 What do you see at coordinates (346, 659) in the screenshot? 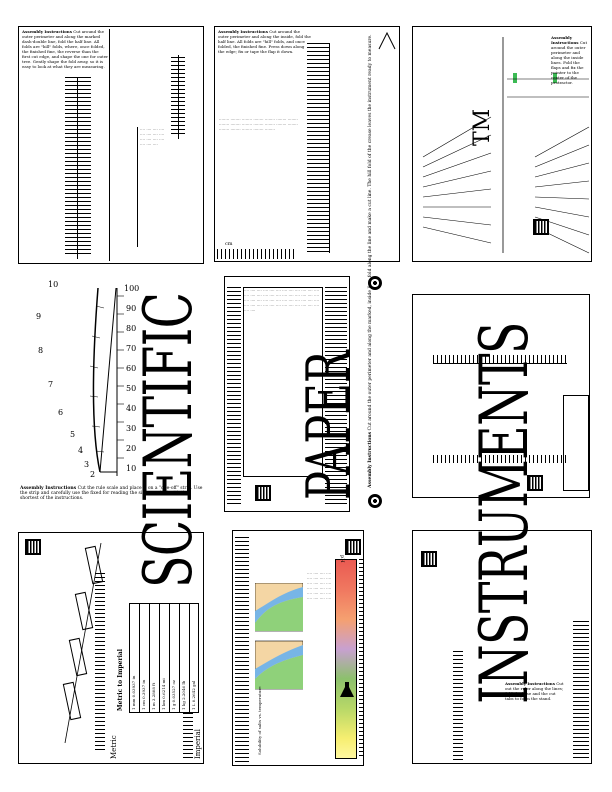
I see `ph-color-scale` at bounding box center [346, 659].